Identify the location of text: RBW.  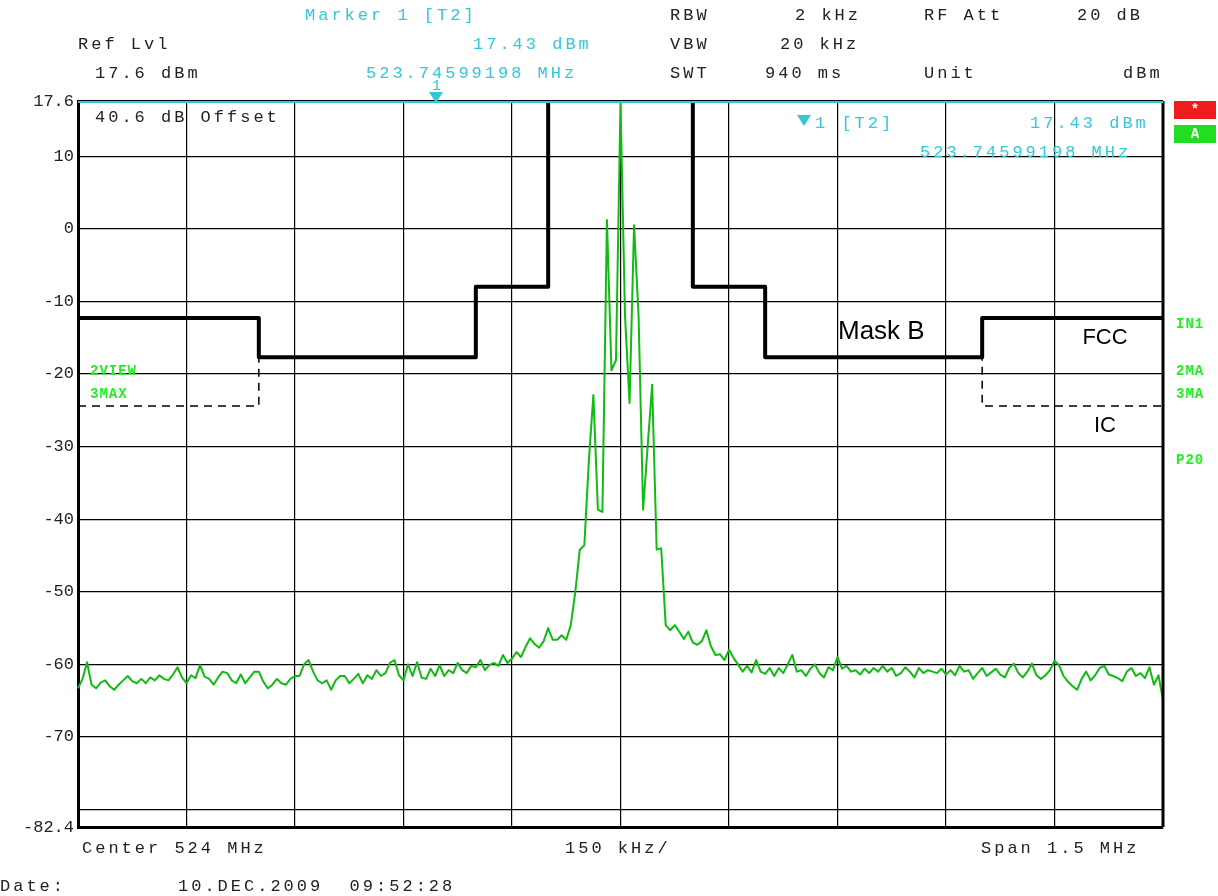
(690, 16).